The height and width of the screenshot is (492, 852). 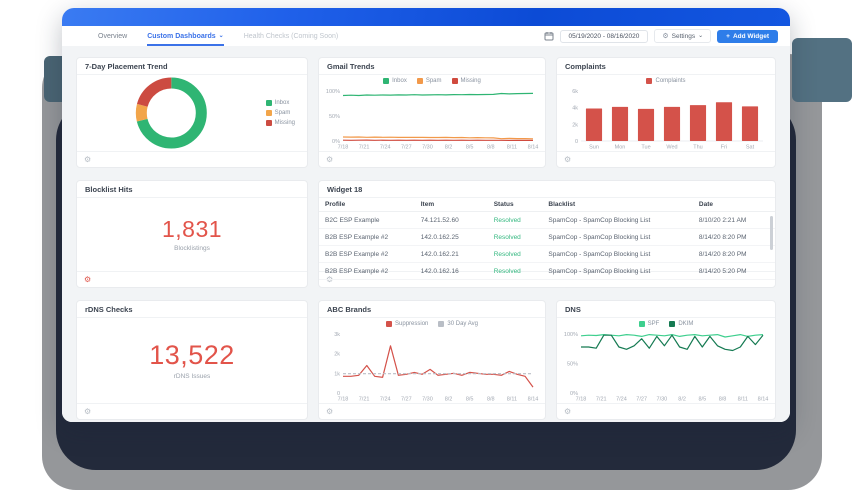 What do you see at coordinates (192, 354) in the screenshot?
I see `rdns-value: 13,522` at bounding box center [192, 354].